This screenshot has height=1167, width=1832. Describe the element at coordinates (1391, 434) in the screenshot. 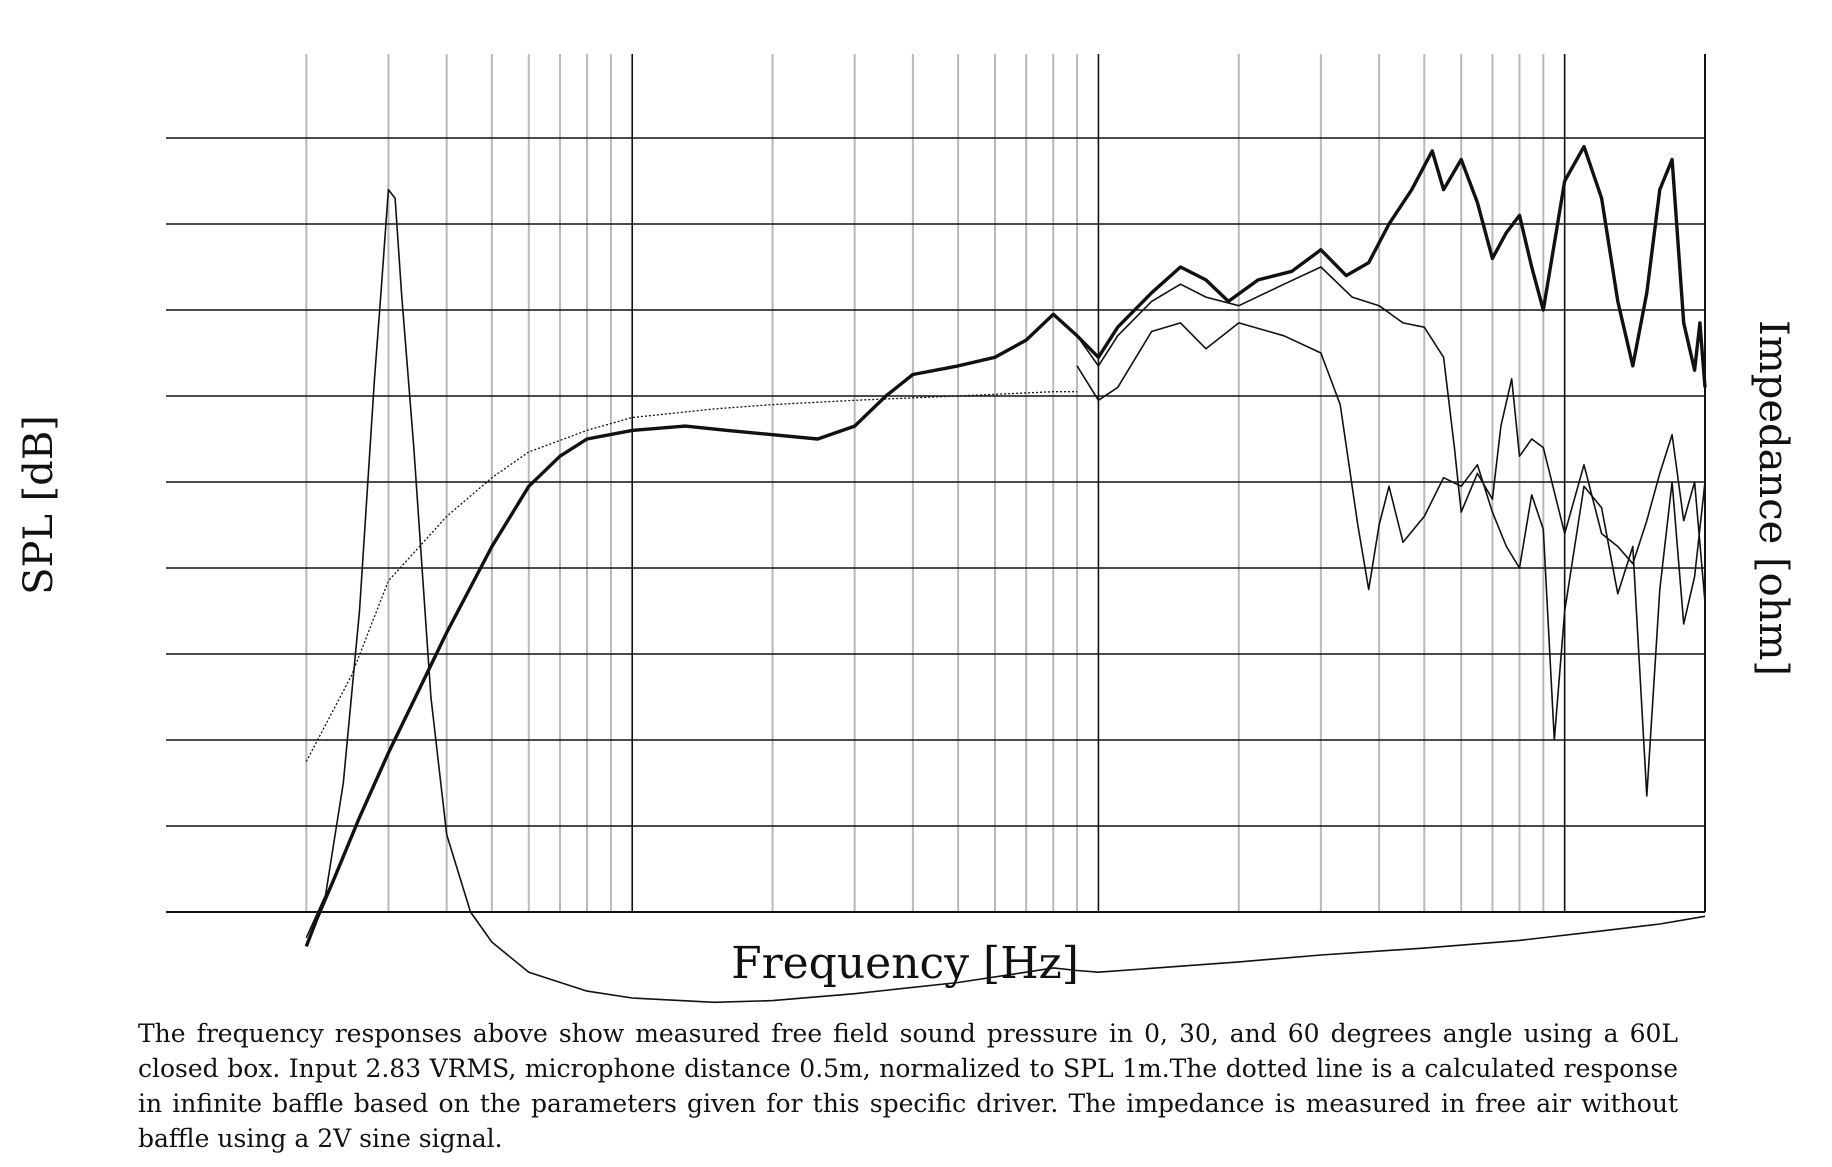

I see `spl-30deg-line` at that location.